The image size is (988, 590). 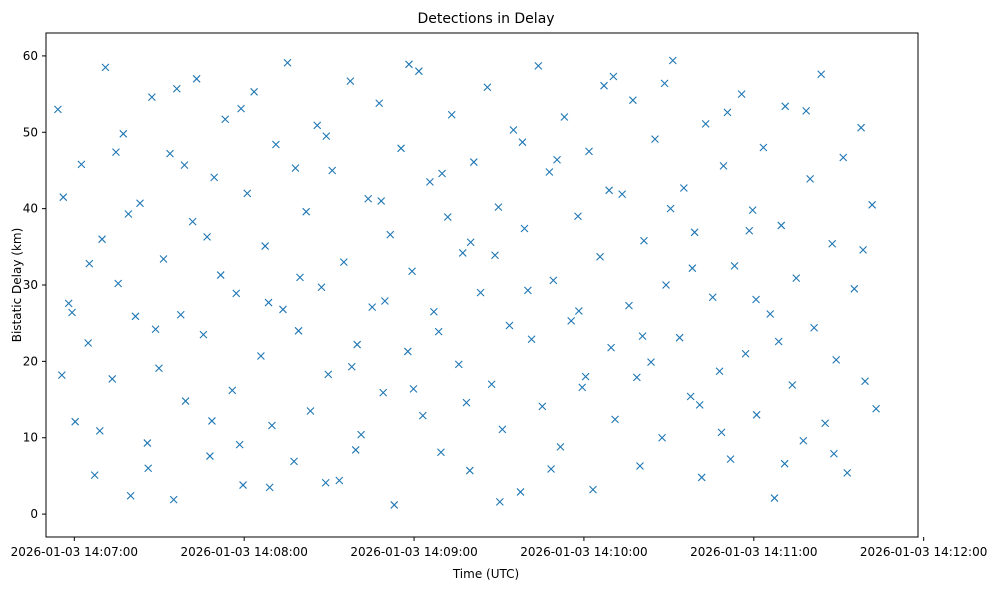 I want to click on x-tick-label: 2026-01-03 14:10:00, so click(x=583, y=552).